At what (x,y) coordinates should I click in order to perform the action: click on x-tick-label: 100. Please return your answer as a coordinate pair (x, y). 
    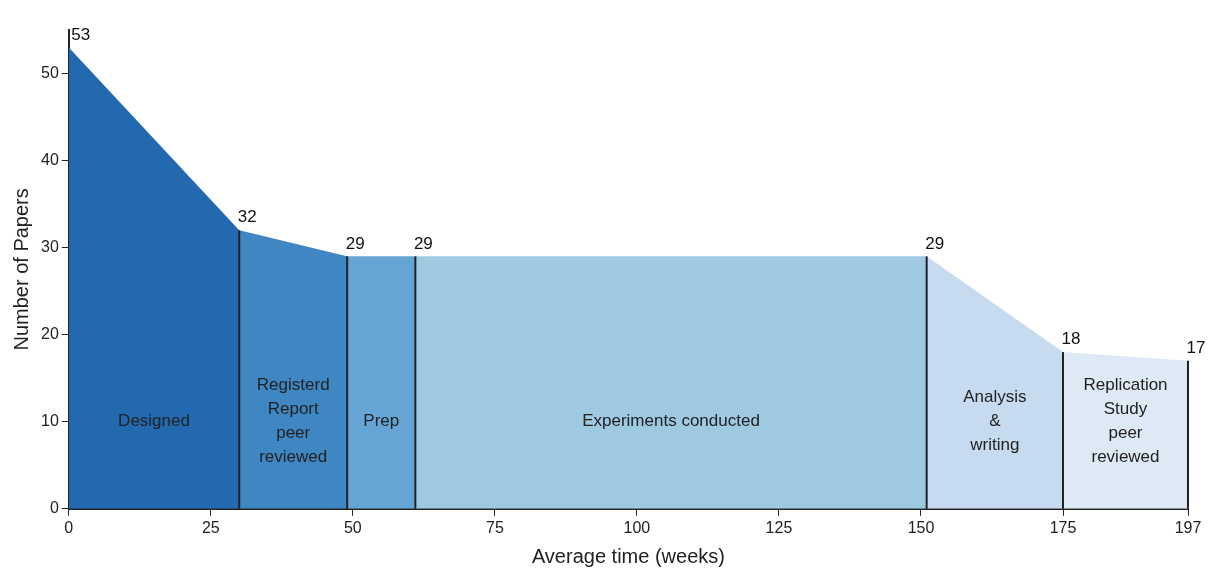
    Looking at the image, I should click on (637, 527).